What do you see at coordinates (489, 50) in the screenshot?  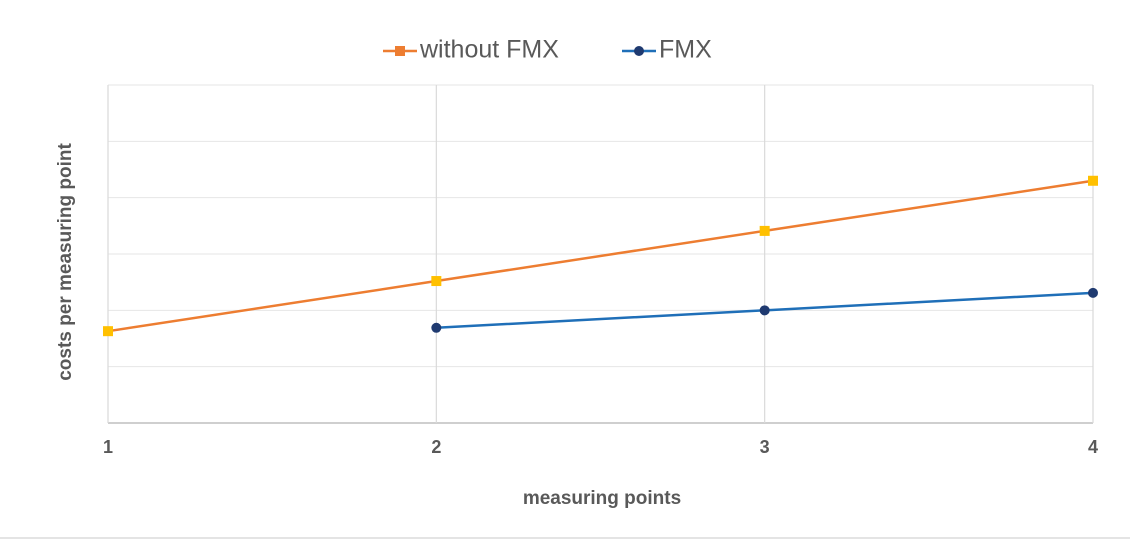 I see `legend-label: without FMX` at bounding box center [489, 50].